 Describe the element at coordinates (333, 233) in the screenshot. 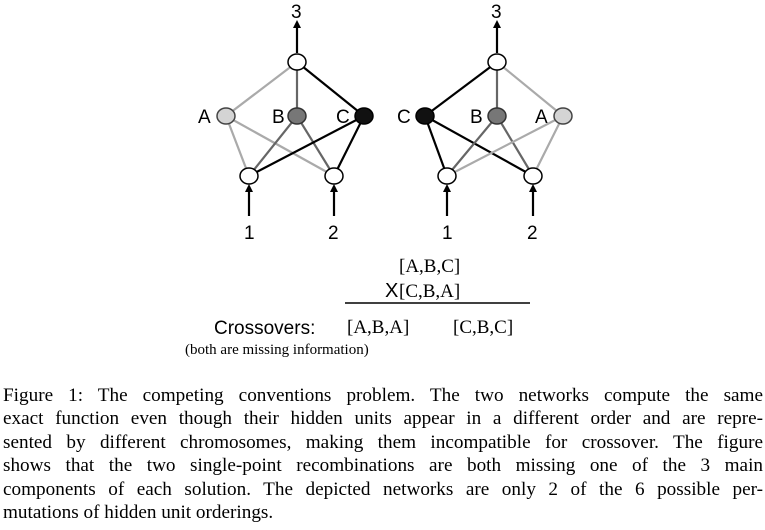

I see `left-input-label-2: 2` at that location.